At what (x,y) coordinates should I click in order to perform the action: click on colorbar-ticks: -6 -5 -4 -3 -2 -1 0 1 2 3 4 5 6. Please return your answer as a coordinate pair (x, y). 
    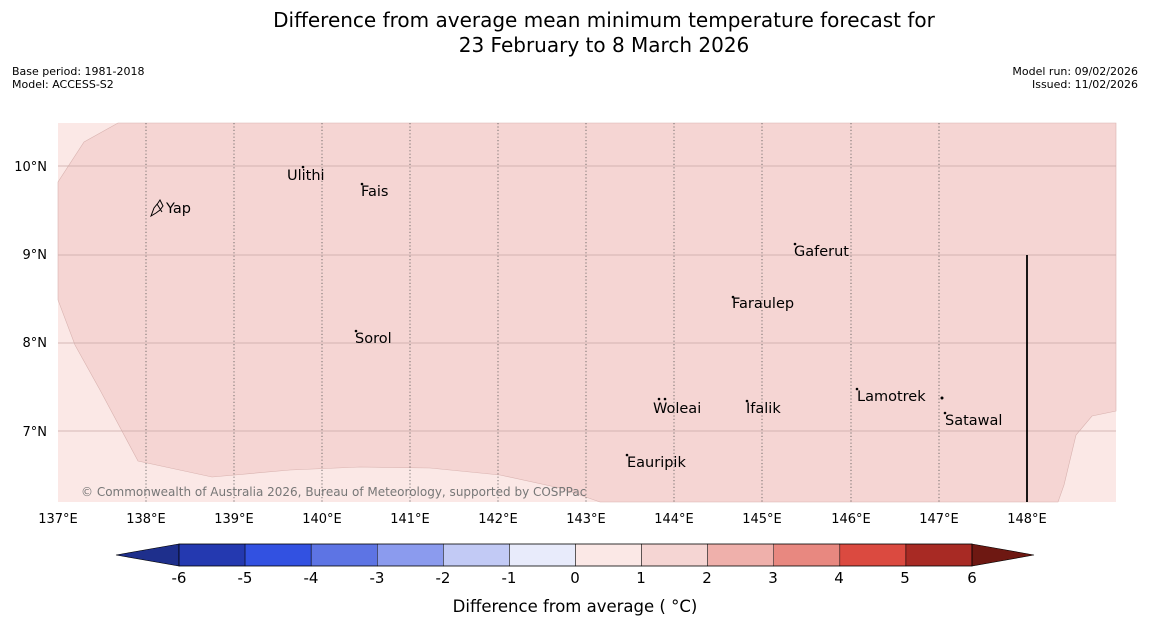
    Looking at the image, I should click on (574, 578).